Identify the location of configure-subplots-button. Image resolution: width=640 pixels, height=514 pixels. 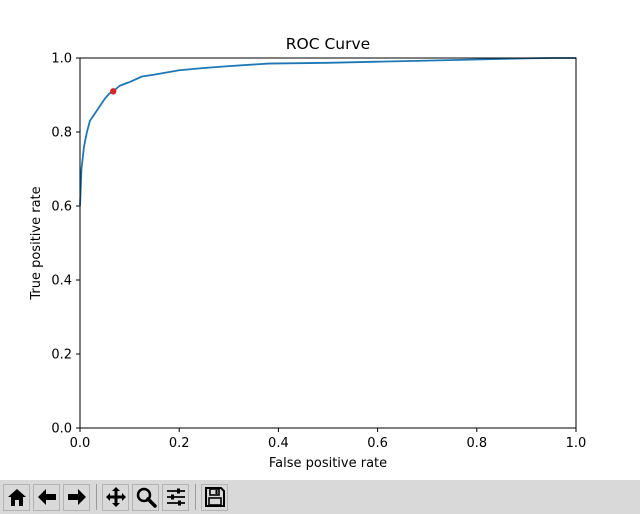
(175, 497).